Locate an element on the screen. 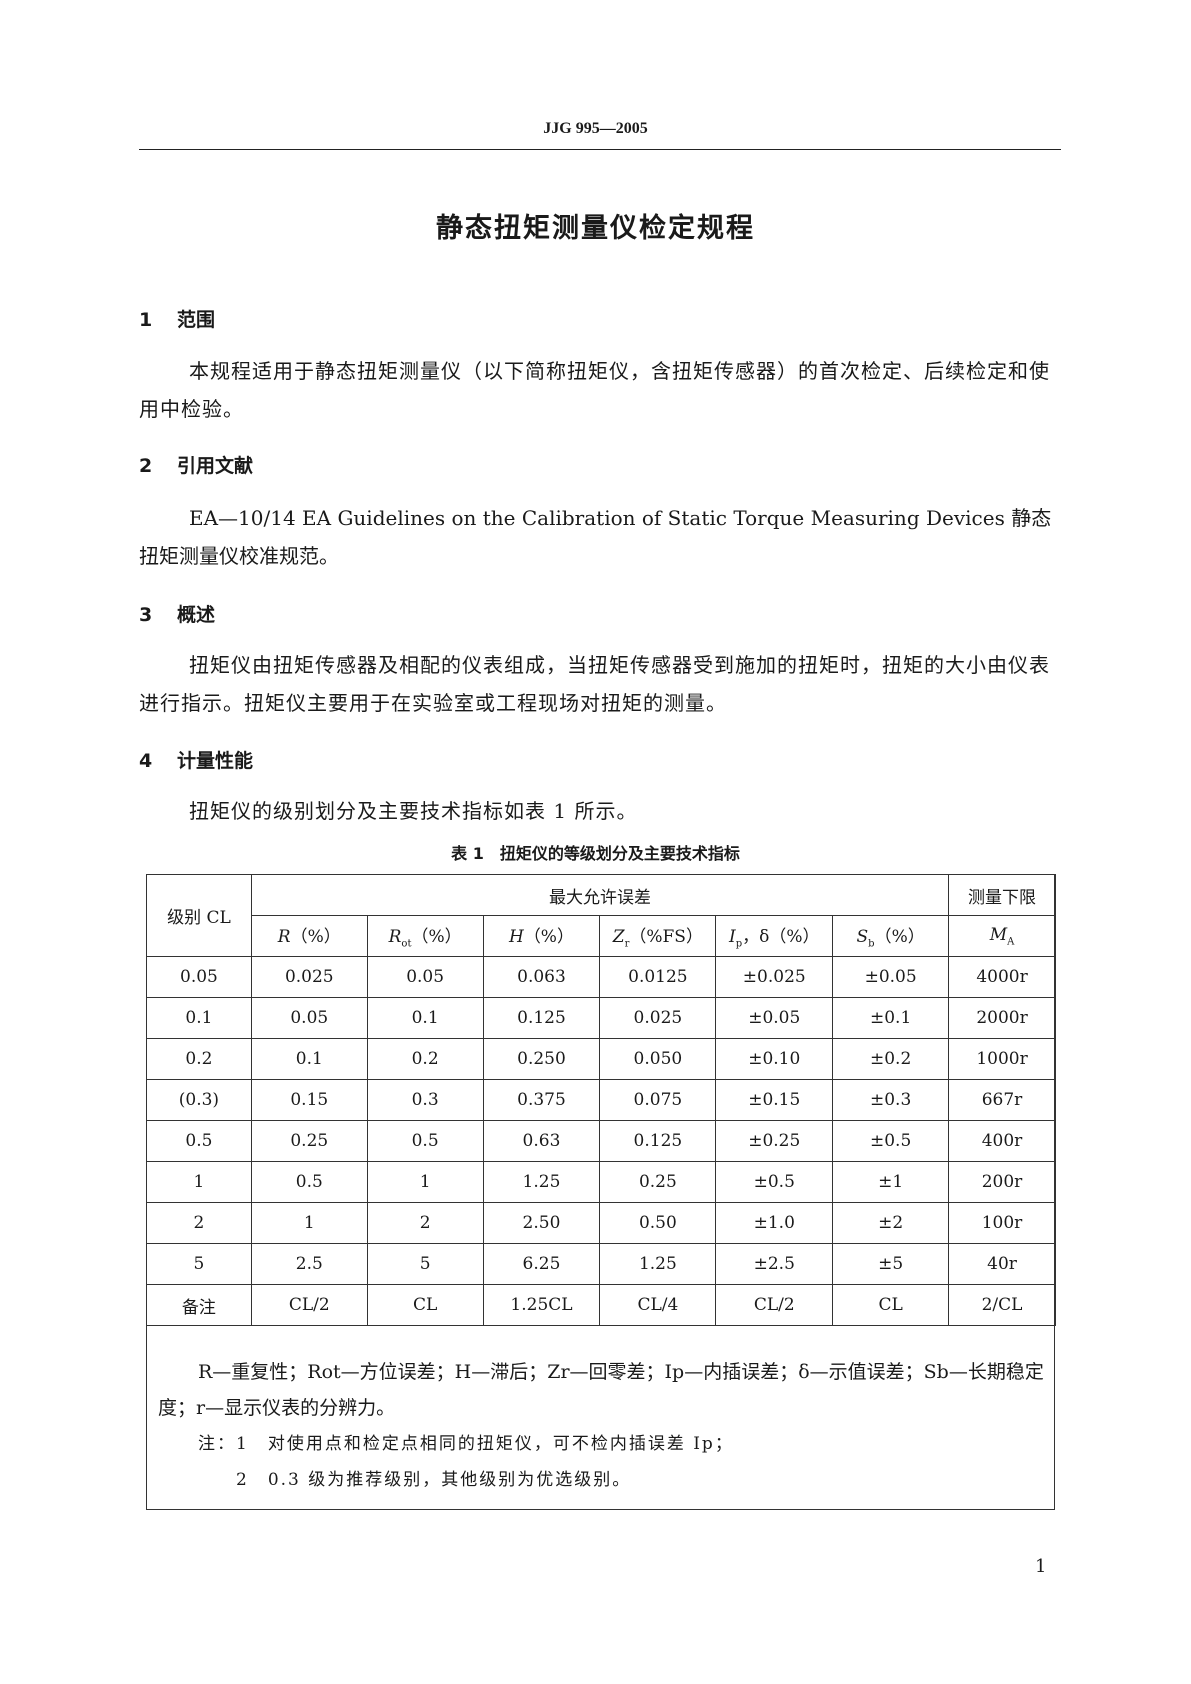 The width and height of the screenshot is (1191, 1684). running-header: JJG 995—2005 is located at coordinates (595, 128).